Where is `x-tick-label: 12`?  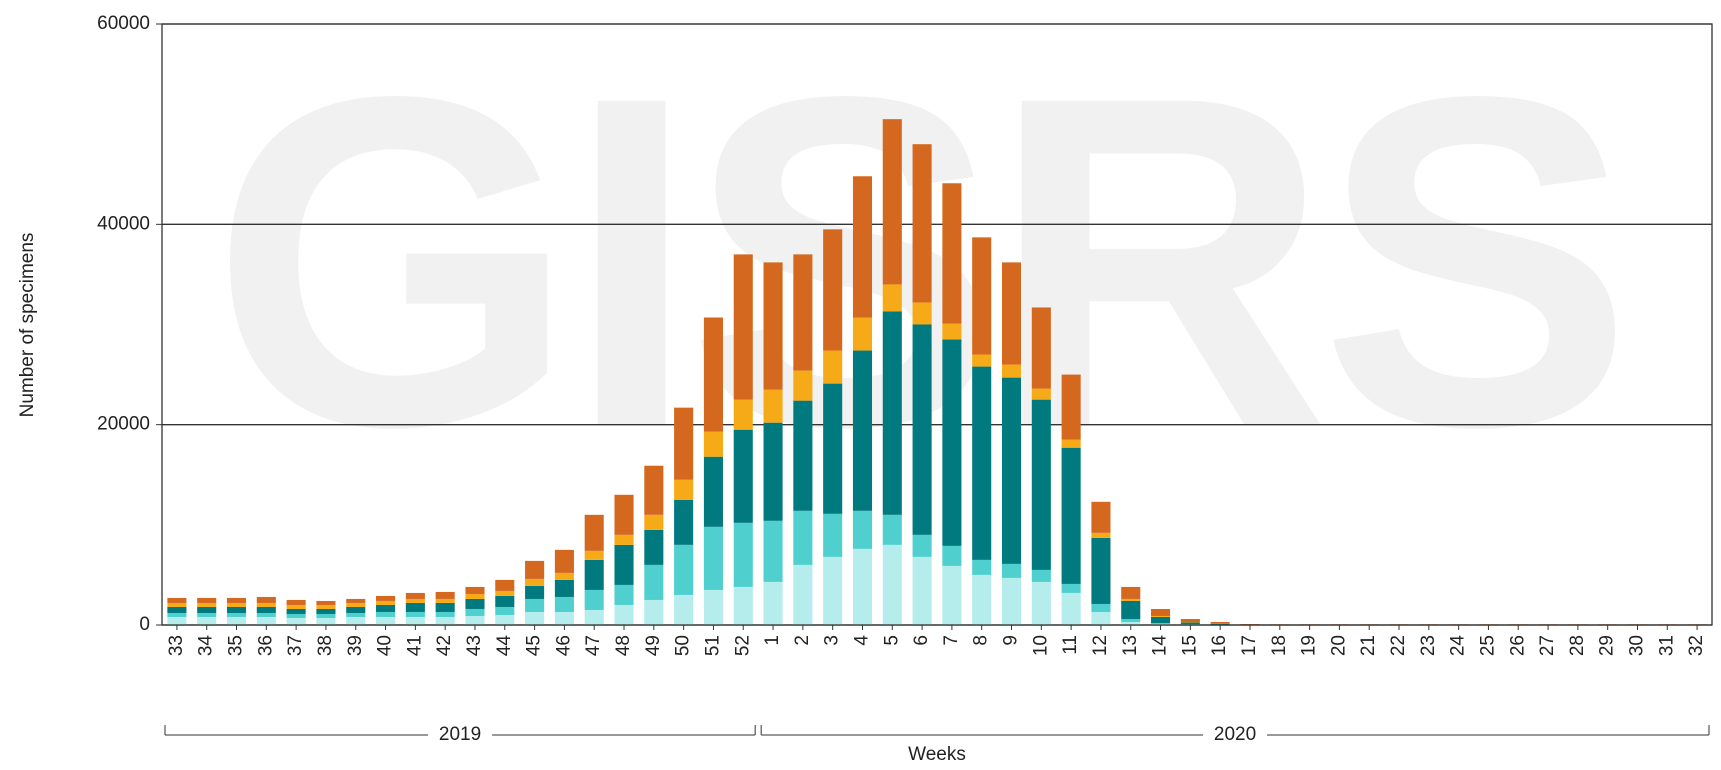
x-tick-label: 12 is located at coordinates (1100, 645).